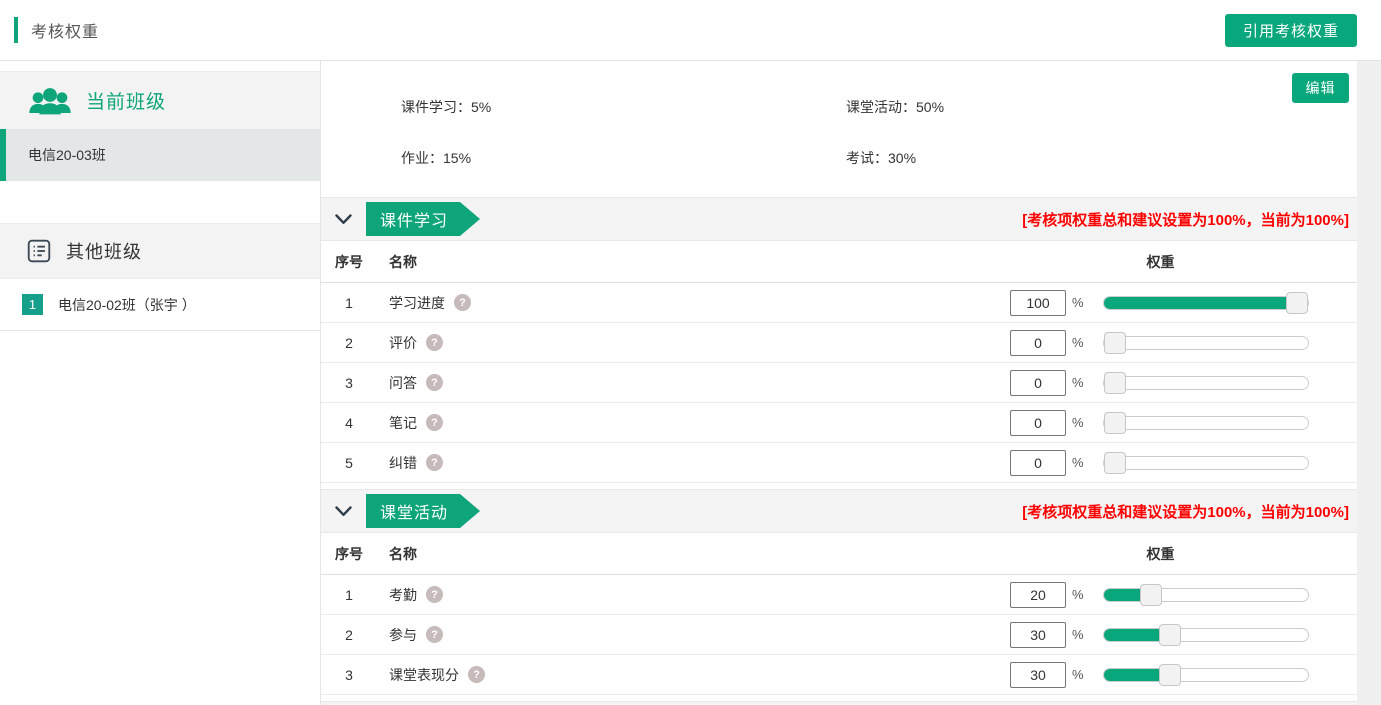  Describe the element at coordinates (839, 262) in the screenshot. I see `table-header: 序号 名称 权重` at that location.